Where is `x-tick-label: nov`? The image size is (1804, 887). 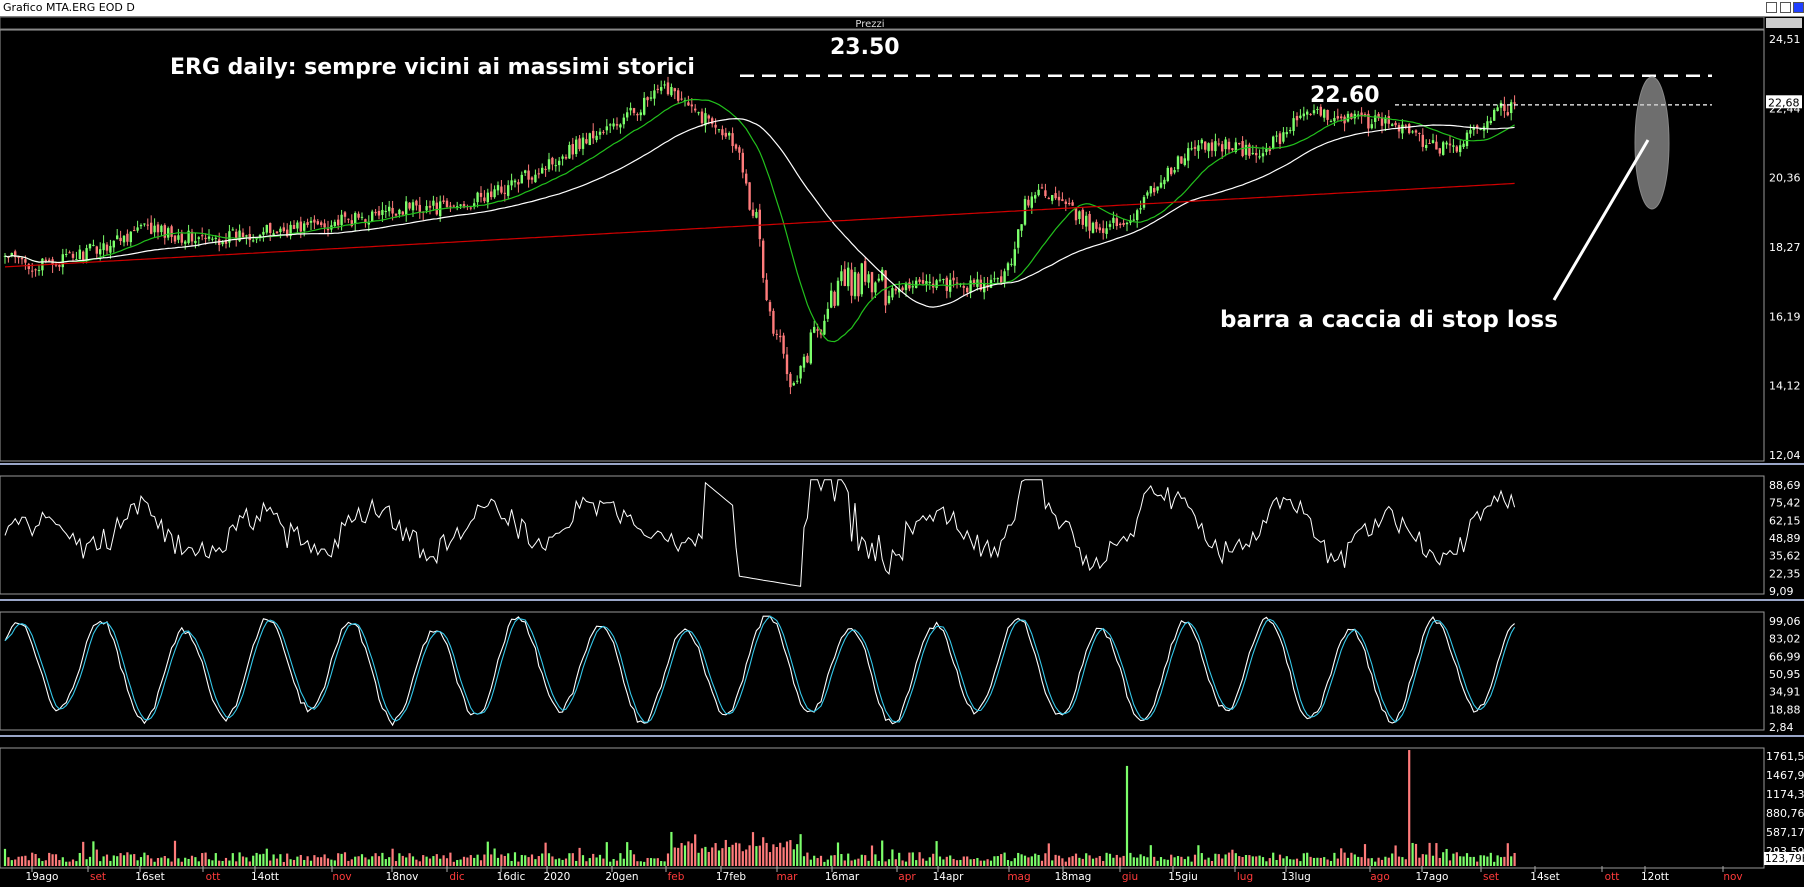 x-tick-label: nov is located at coordinates (341, 877).